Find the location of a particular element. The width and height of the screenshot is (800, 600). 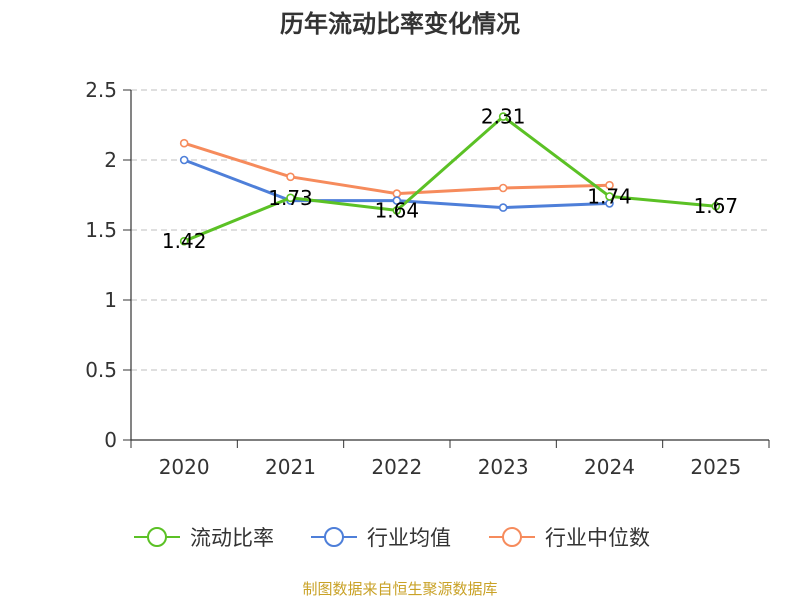

legend-item: 行业中位数 is located at coordinates (569, 538).